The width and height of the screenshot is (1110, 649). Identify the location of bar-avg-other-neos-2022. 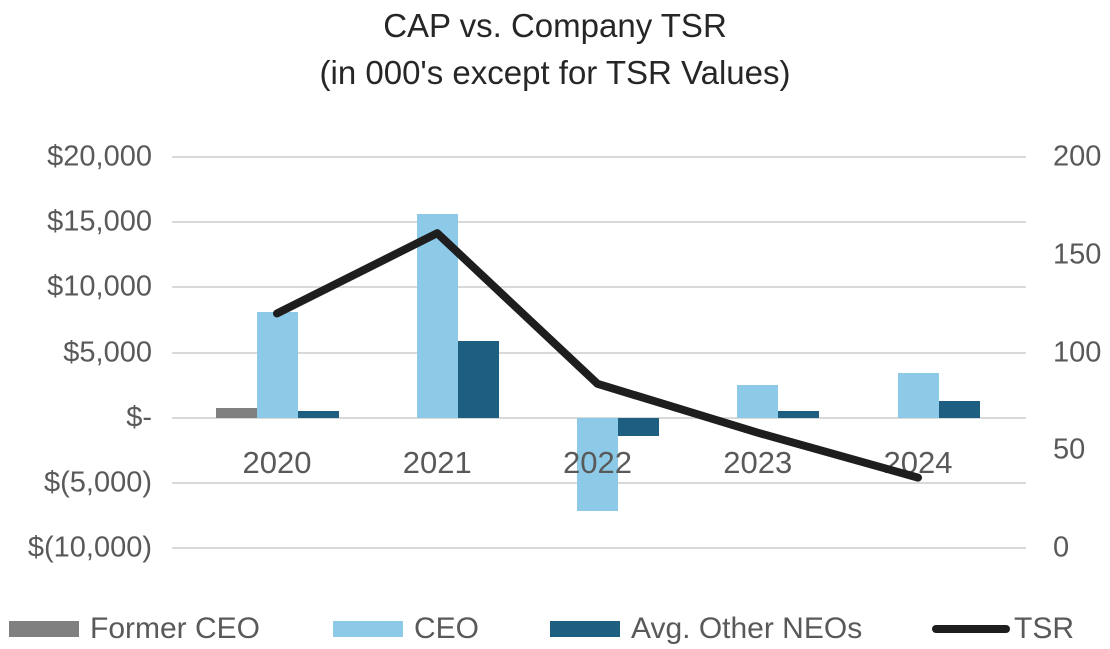
(638, 426).